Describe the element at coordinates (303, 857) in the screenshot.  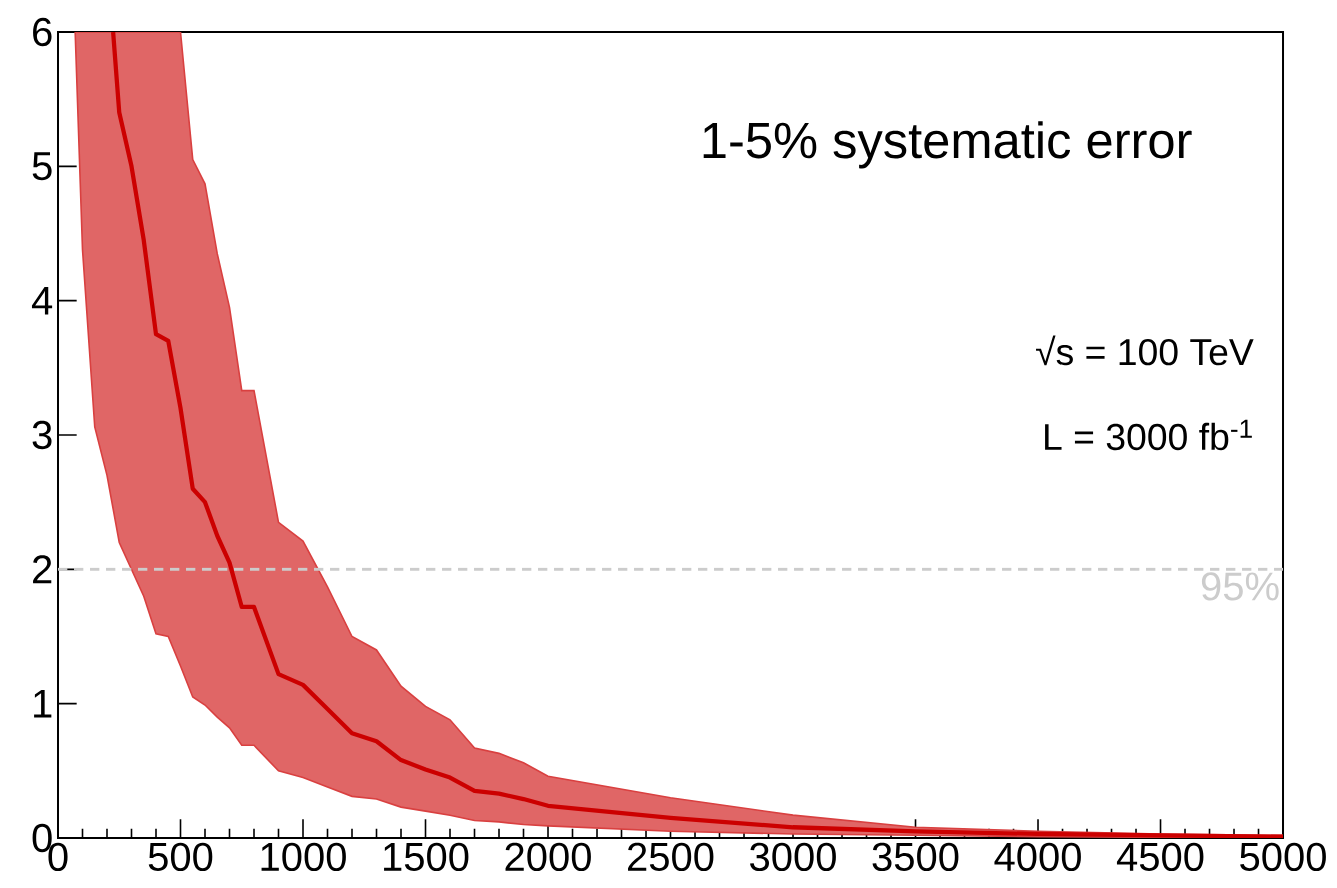
I see `x-tick-label: 1000` at that location.